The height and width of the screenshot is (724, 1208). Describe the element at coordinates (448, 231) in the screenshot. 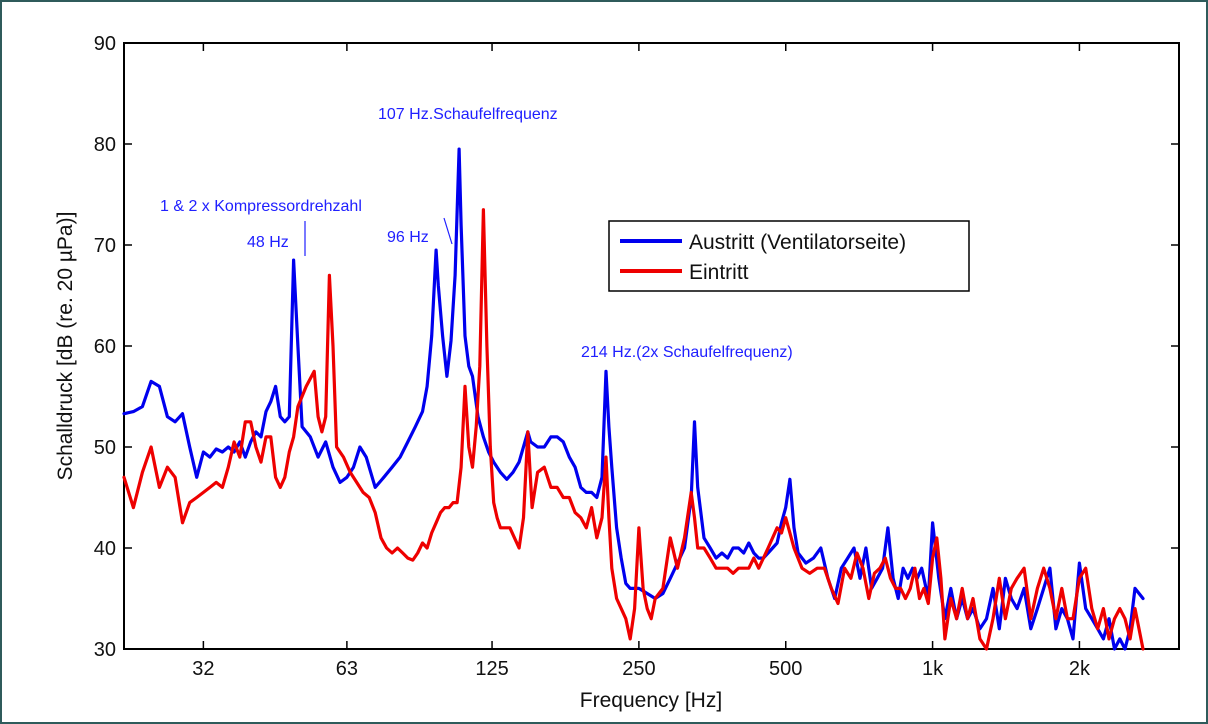

I see `annotation-96hz-pointer` at that location.